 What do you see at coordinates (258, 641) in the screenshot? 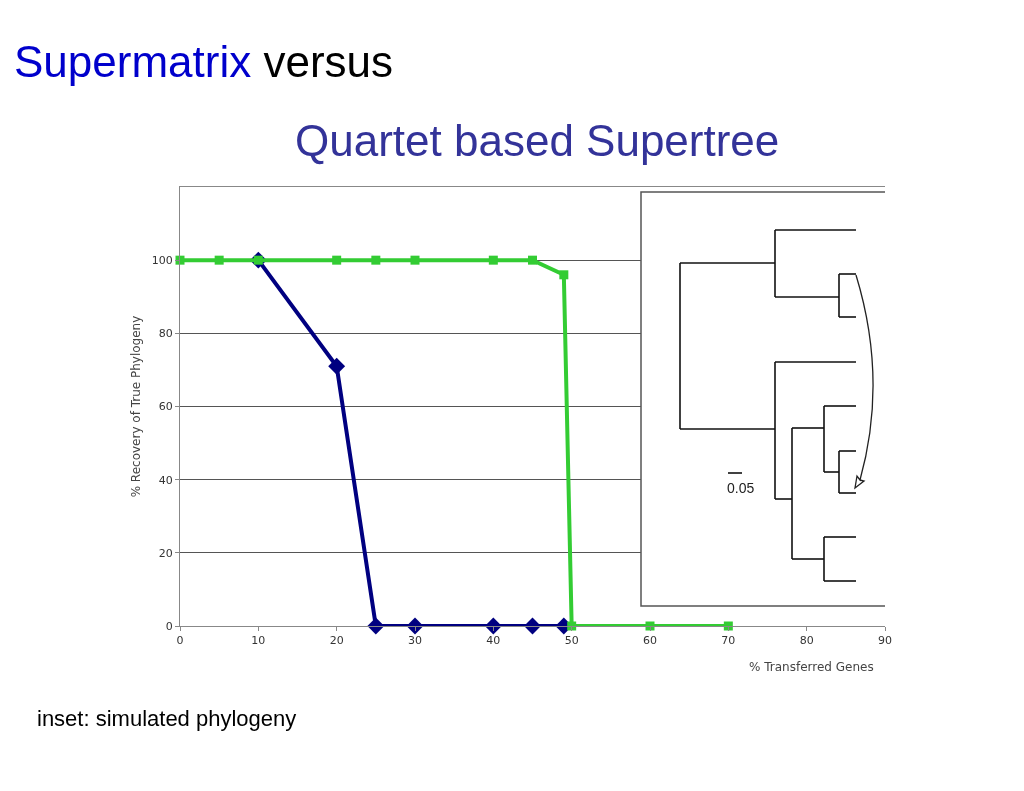
I see `x-tick-label: 10` at bounding box center [258, 641].